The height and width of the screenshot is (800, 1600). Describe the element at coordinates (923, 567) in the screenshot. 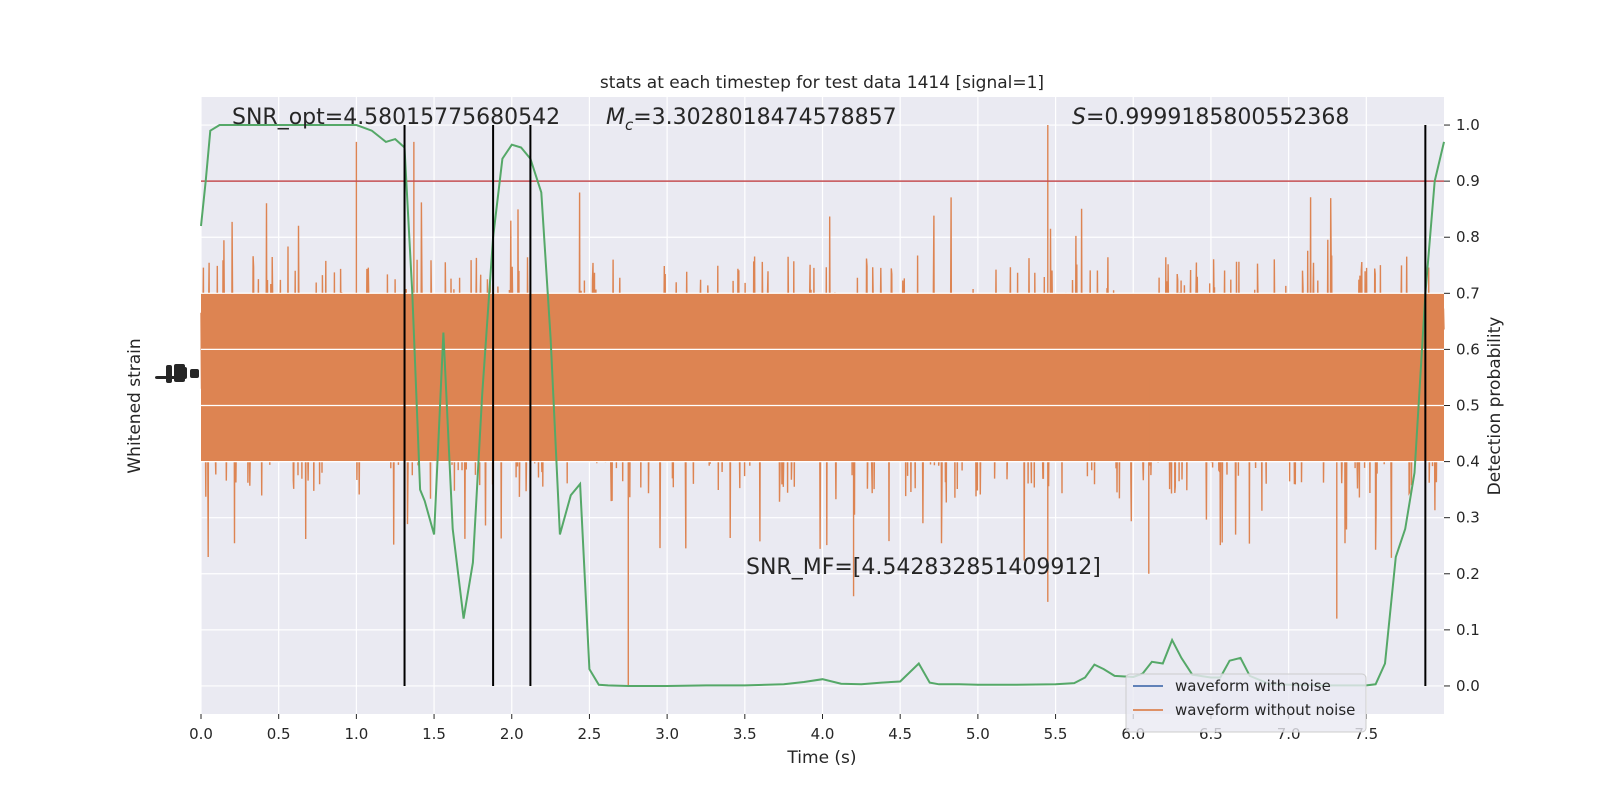

I see `snr-mf-annotation: SNR_MF=[4.542832851409912]` at that location.